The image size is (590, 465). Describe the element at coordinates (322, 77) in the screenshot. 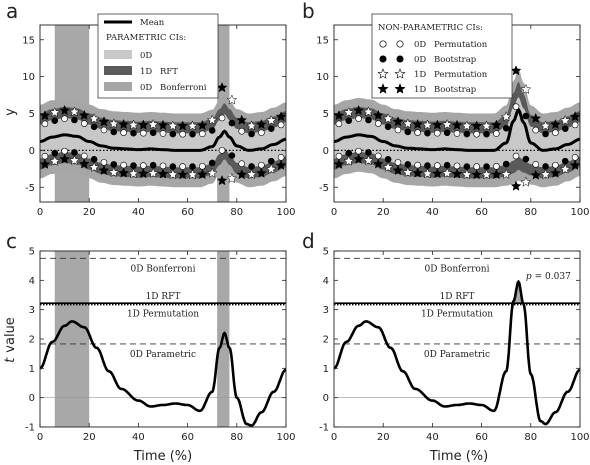

I see `y-tick-label: 10` at that location.